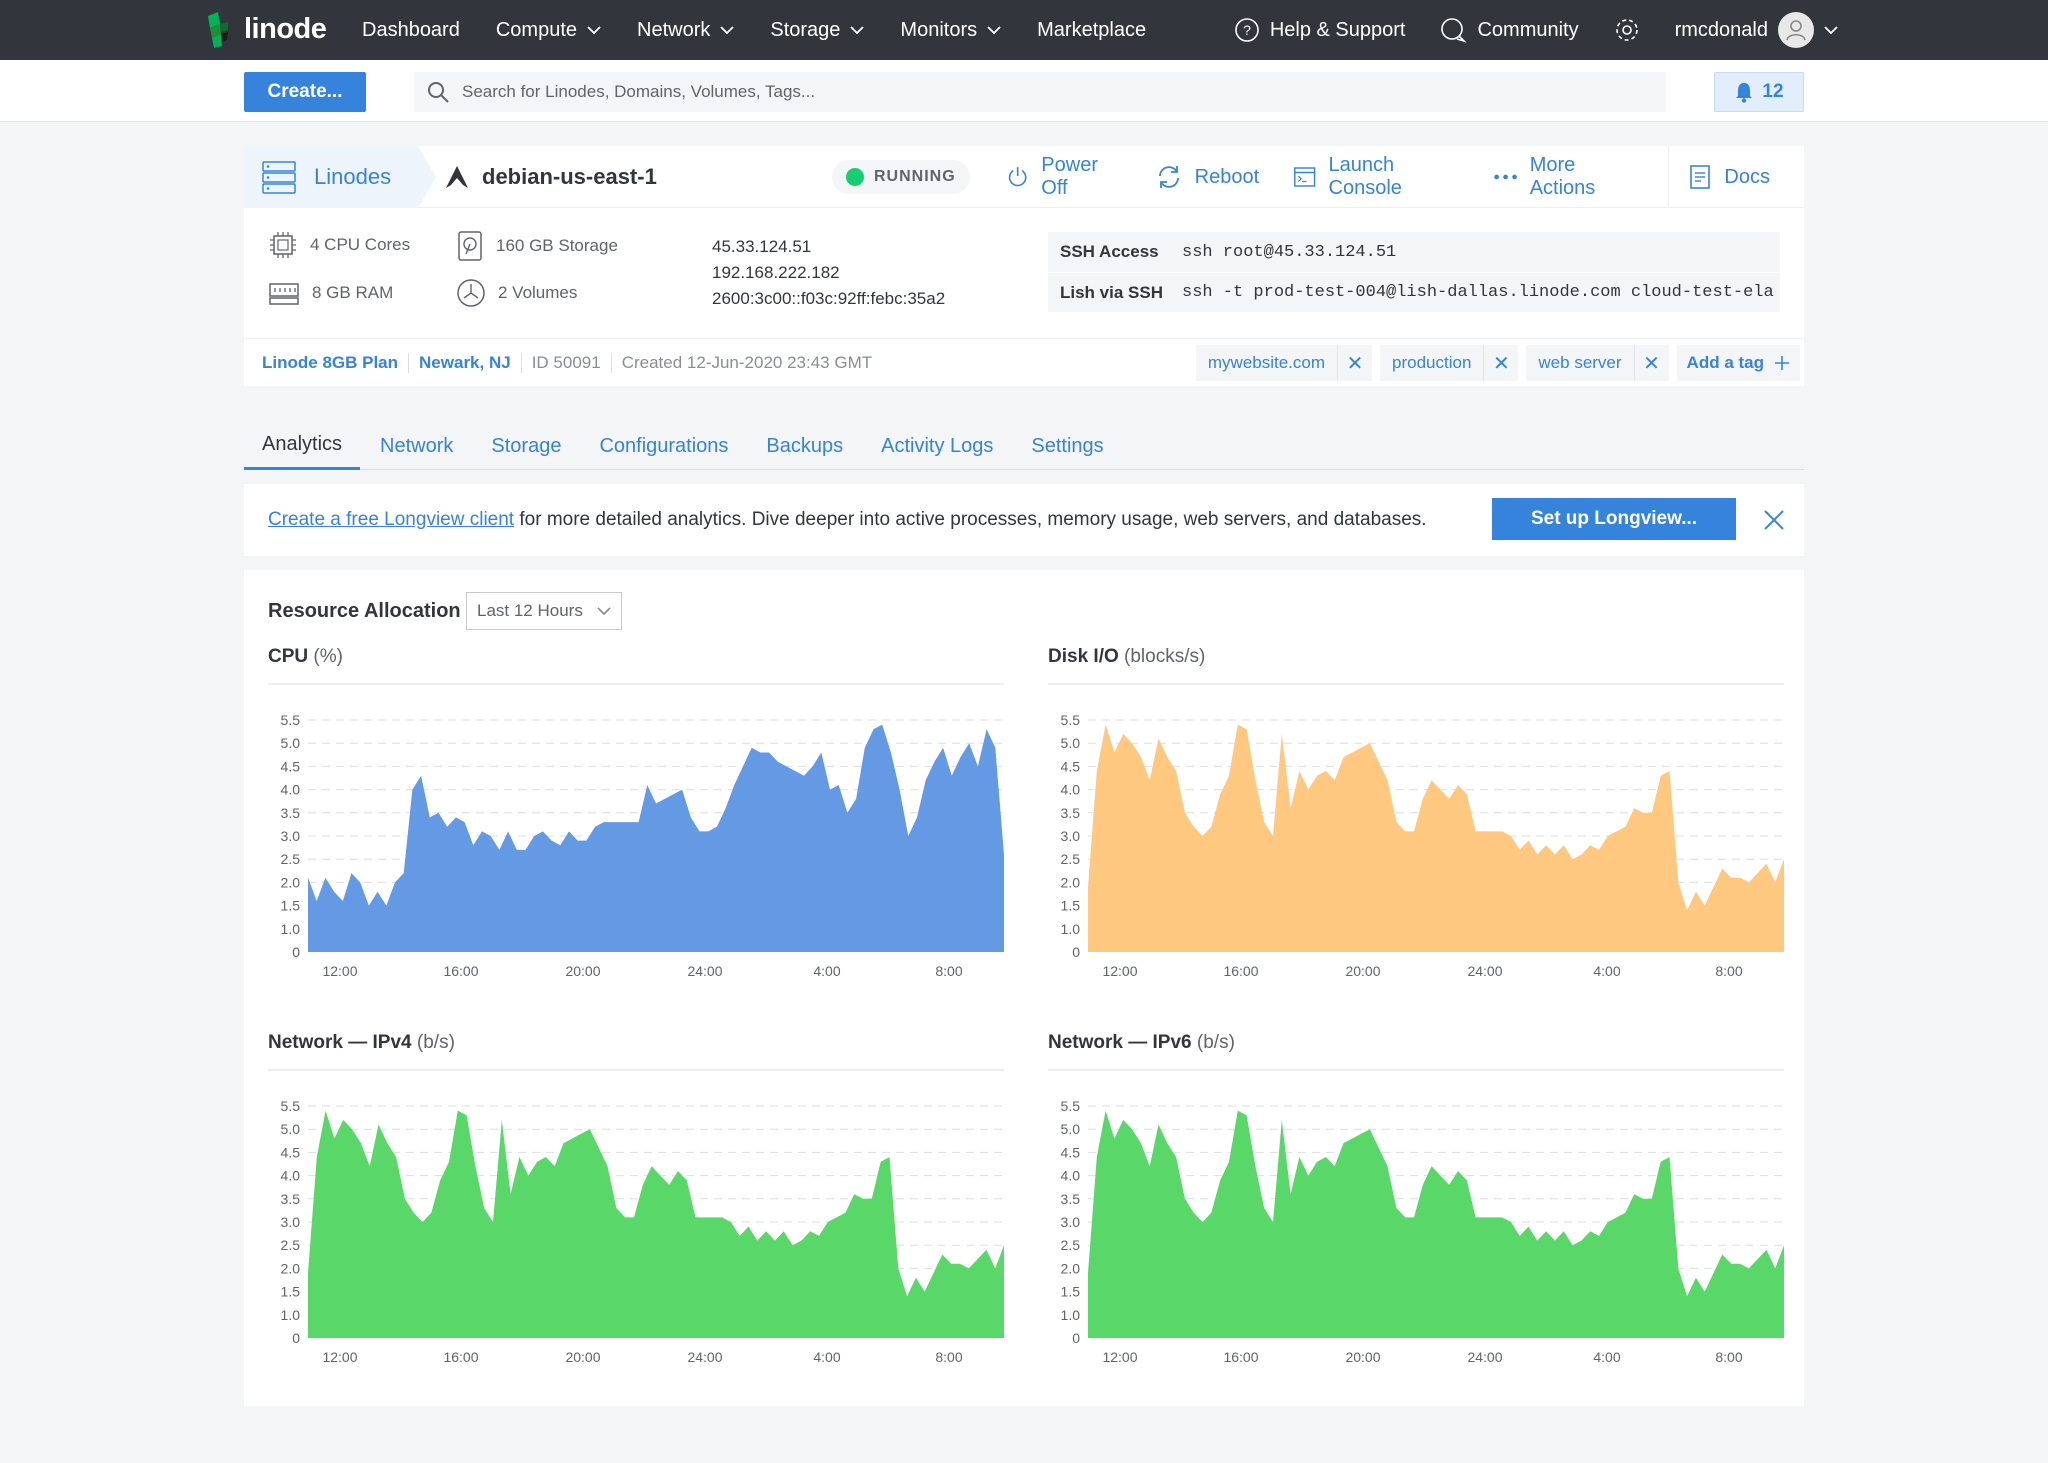 This screenshot has width=2048, height=1463. I want to click on nav-item-marketplace: Marketplace, so click(1091, 30).